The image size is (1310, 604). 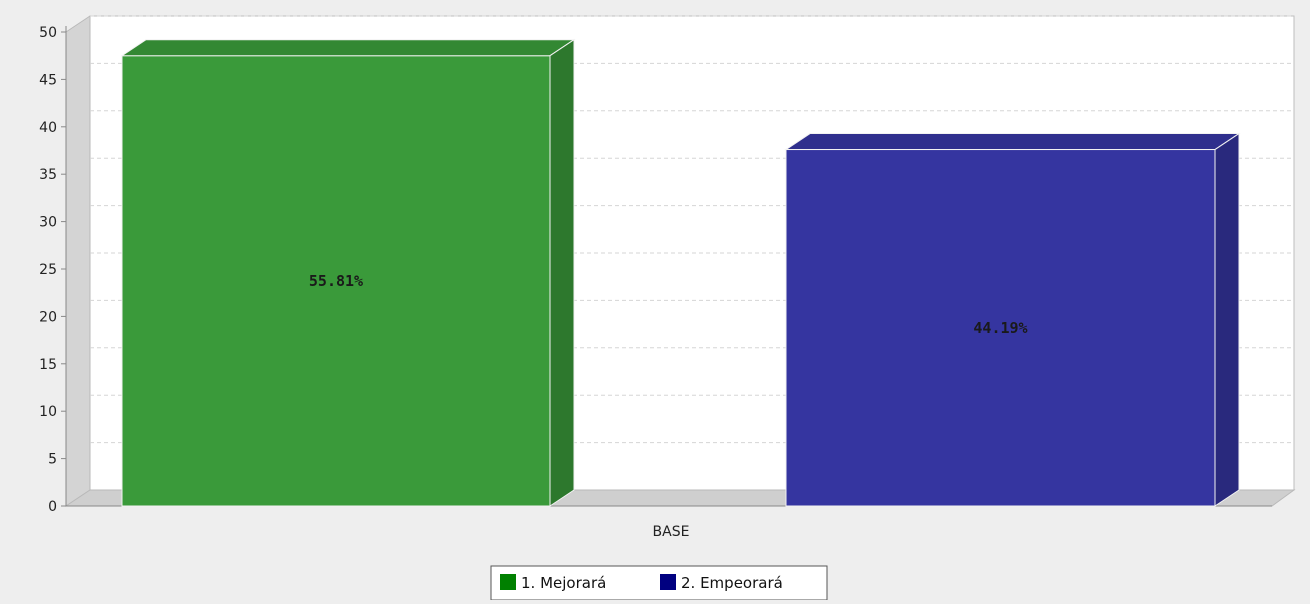 I want to click on y-tick-label: 30, so click(x=48, y=223).